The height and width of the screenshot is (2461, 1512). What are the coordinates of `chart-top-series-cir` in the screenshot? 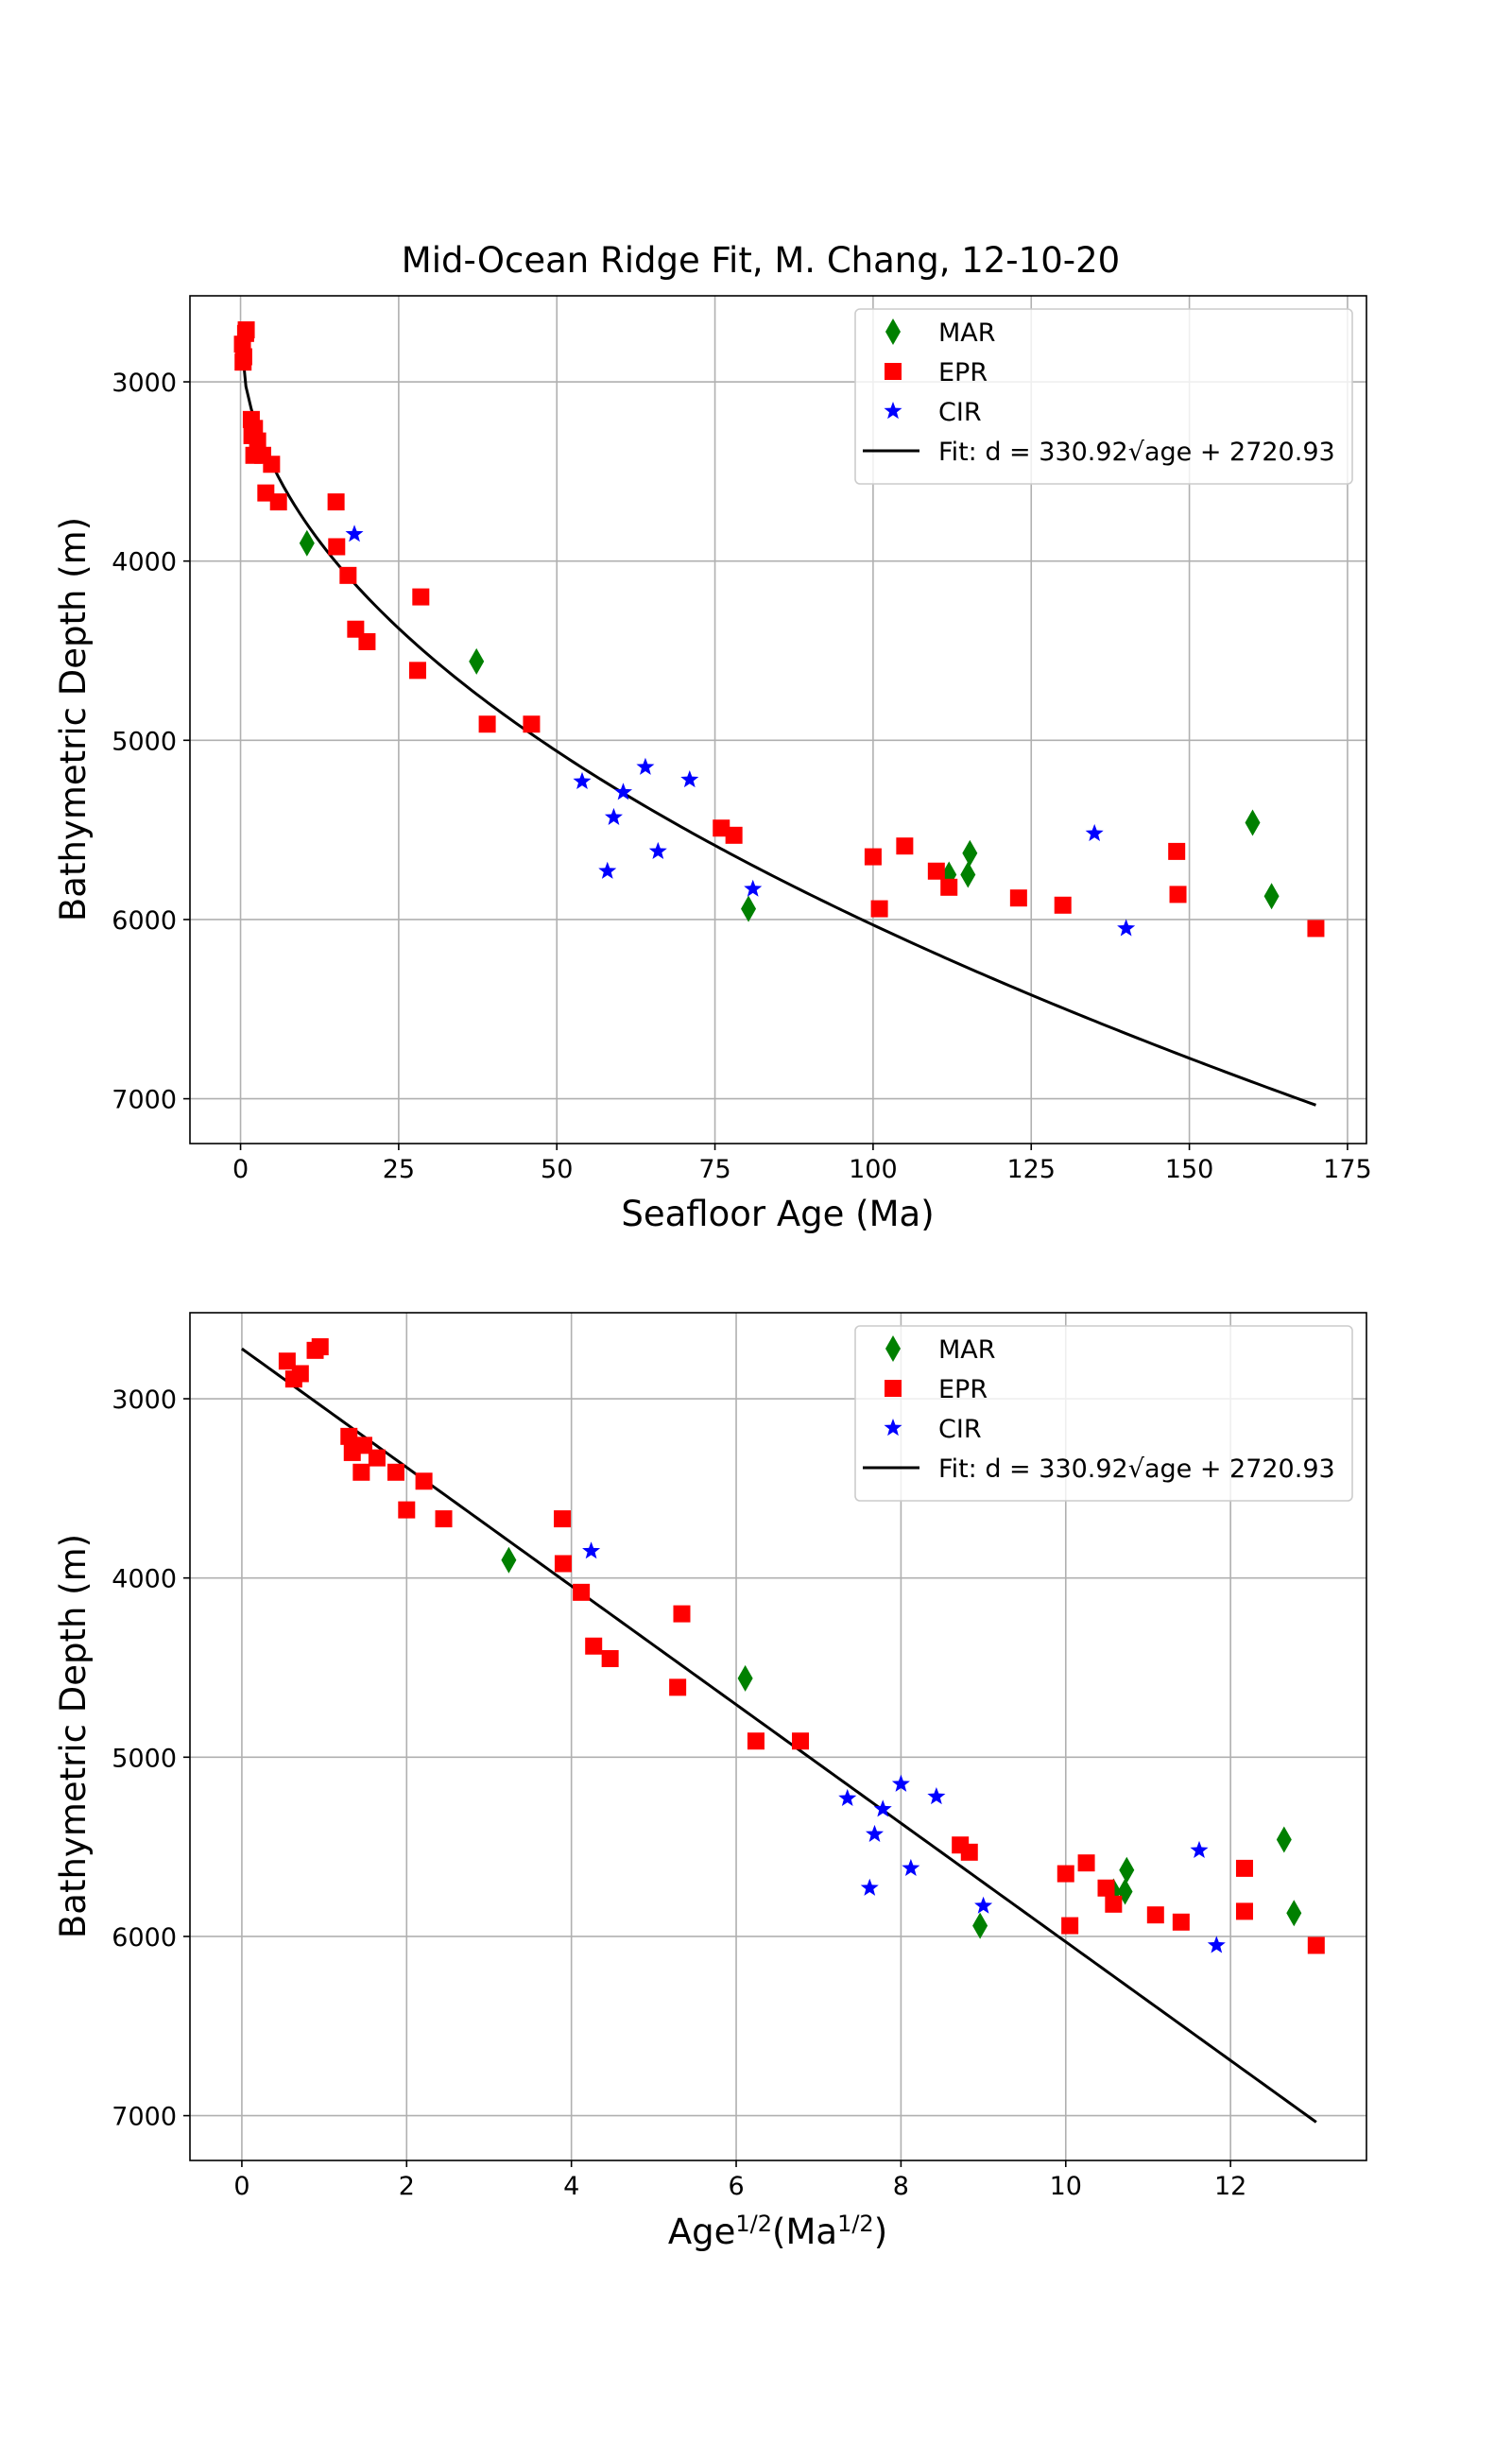 It's located at (740, 731).